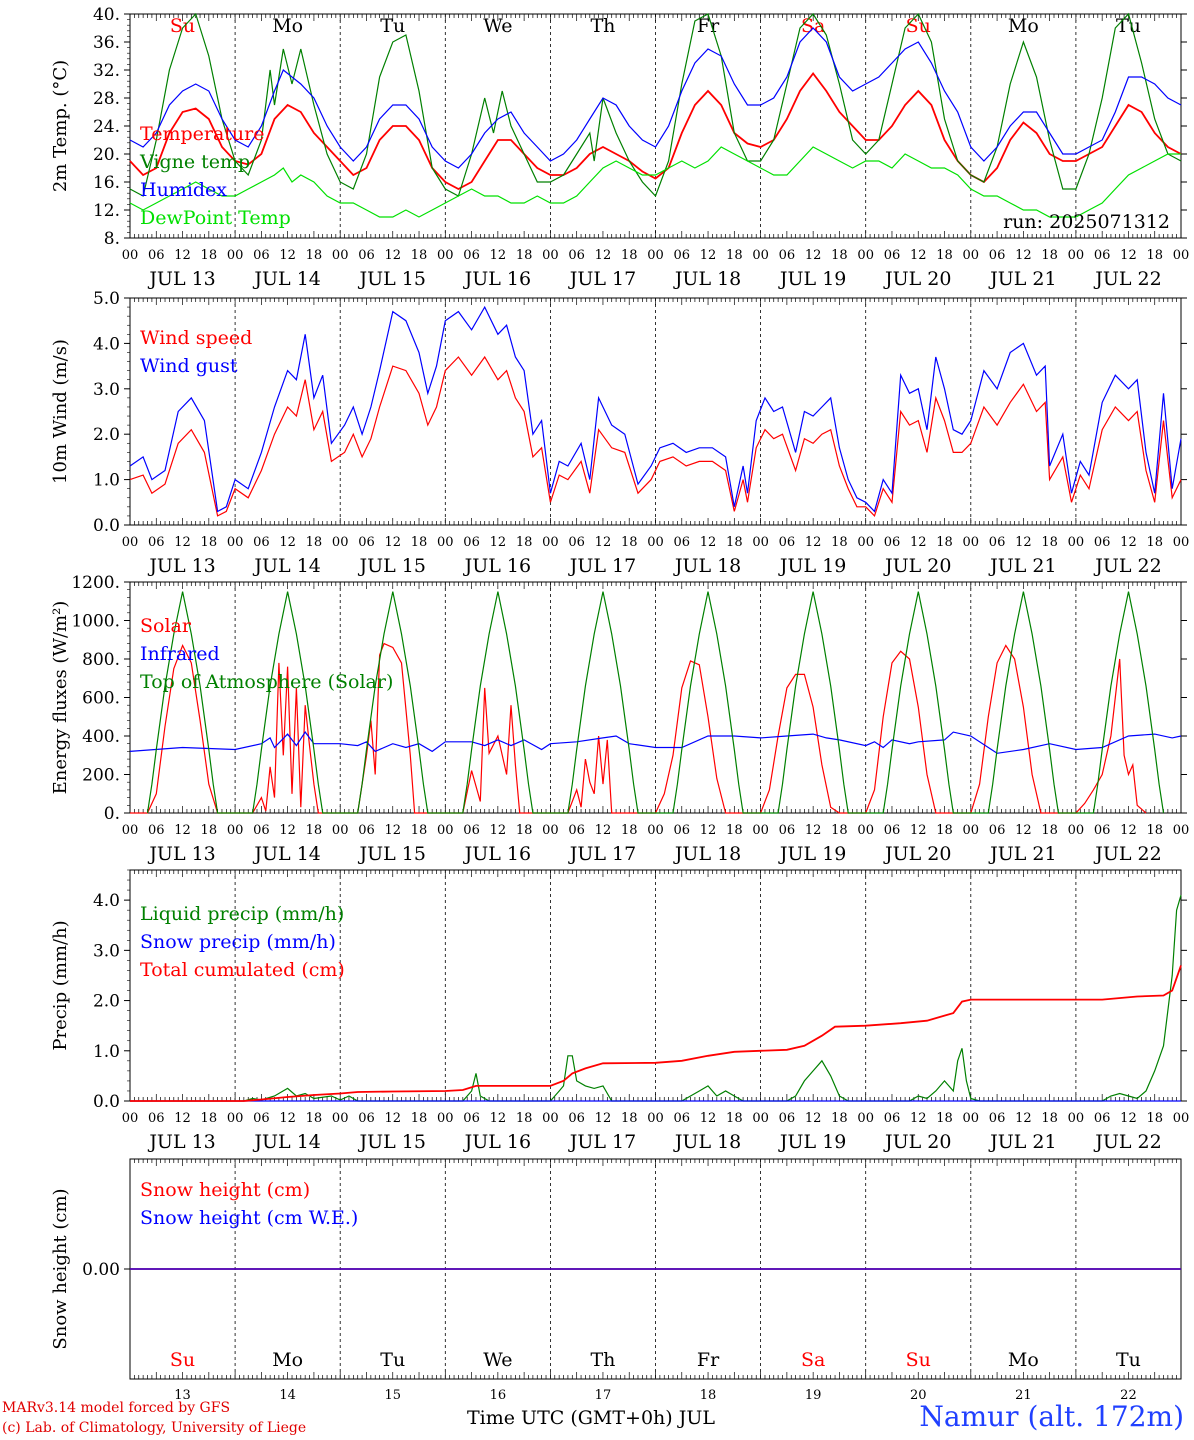 The width and height of the screenshot is (1194, 1440). I want to click on weekday-label: Fr, so click(708, 1360).